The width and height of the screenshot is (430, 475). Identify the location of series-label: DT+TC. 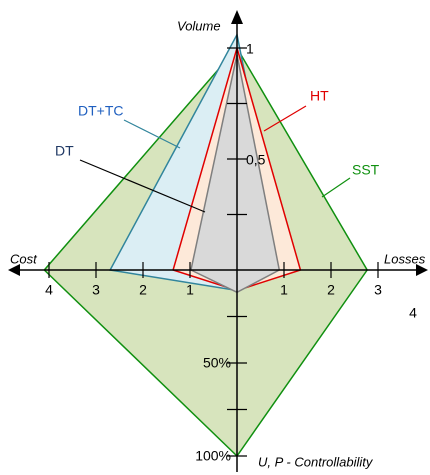
(101, 111).